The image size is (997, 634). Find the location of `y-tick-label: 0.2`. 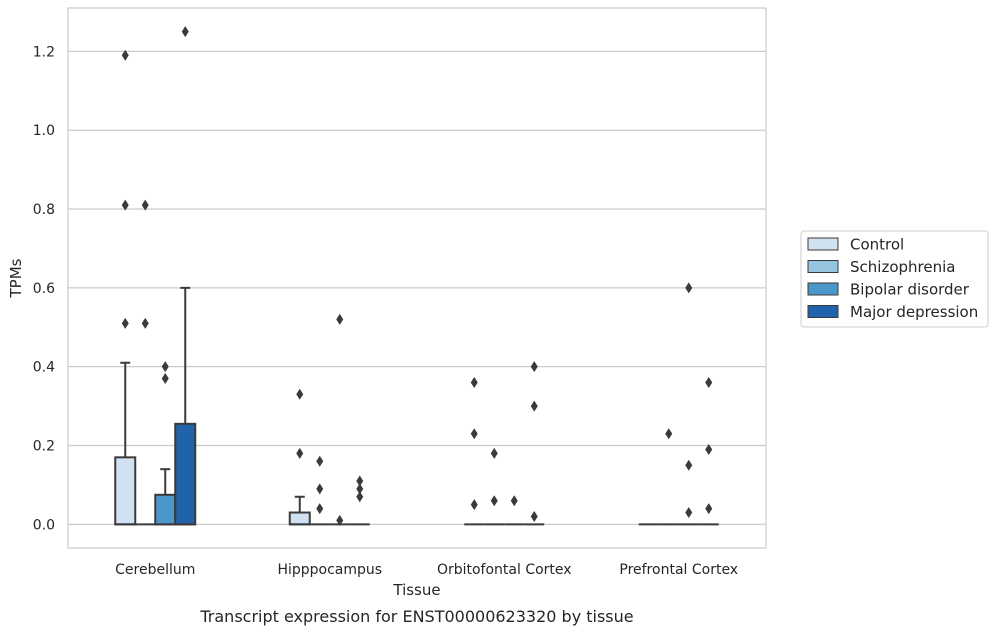

y-tick-label: 0.2 is located at coordinates (44, 447).